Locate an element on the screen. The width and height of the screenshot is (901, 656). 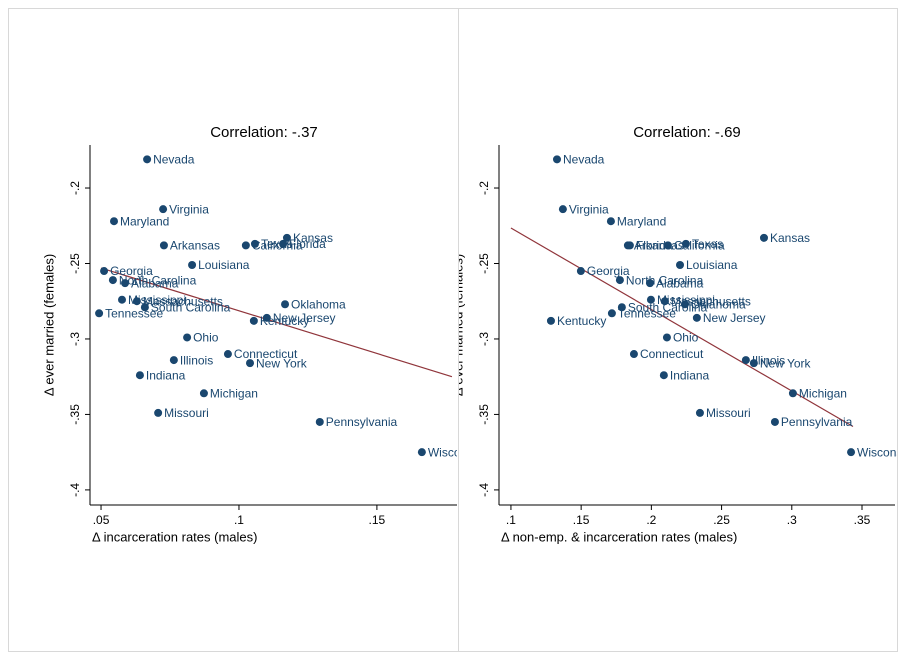
x-tick-label: .05 is located at coordinates (101, 520).